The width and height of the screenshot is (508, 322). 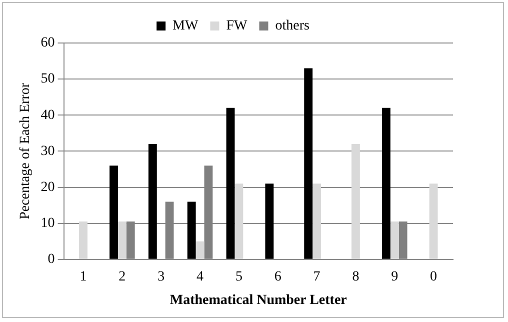 I want to click on x-tick-label: 3, so click(x=161, y=276).